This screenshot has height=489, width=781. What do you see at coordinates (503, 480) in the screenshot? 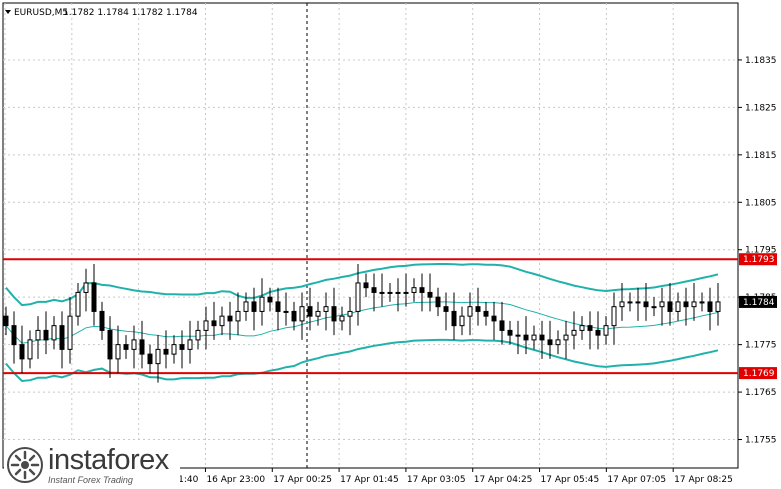
I see `x-tick-label: 17 Apr 04:25` at bounding box center [503, 480].